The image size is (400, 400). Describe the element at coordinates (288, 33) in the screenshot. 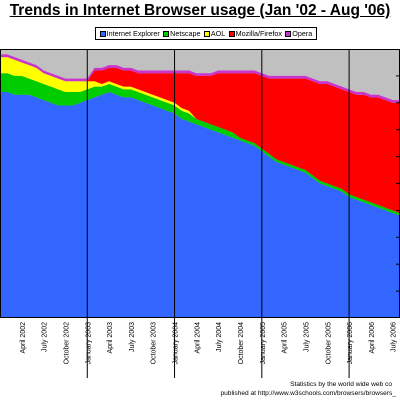

I see `legend-swatch-opera` at that location.